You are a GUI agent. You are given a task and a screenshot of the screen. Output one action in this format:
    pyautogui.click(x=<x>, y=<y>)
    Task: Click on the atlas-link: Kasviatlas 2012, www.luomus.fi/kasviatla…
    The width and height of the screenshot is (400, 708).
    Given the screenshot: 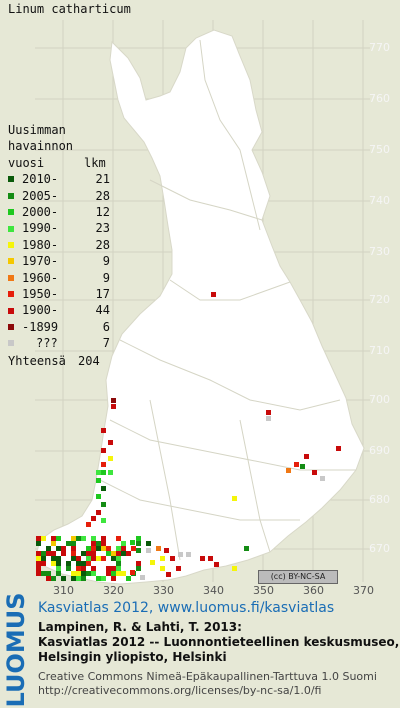 What is the action you would take?
    pyautogui.click(x=186, y=608)
    